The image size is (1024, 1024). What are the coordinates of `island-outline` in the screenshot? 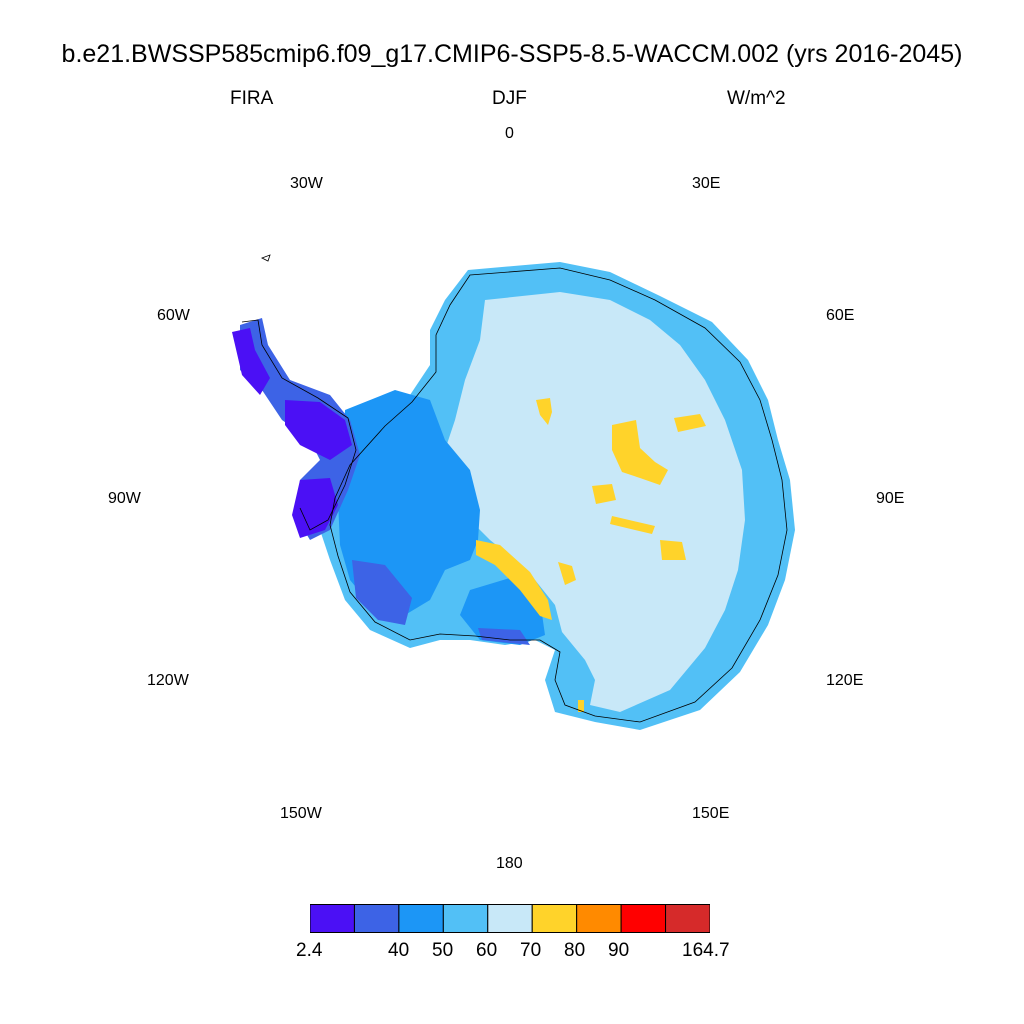 It's located at (266, 258).